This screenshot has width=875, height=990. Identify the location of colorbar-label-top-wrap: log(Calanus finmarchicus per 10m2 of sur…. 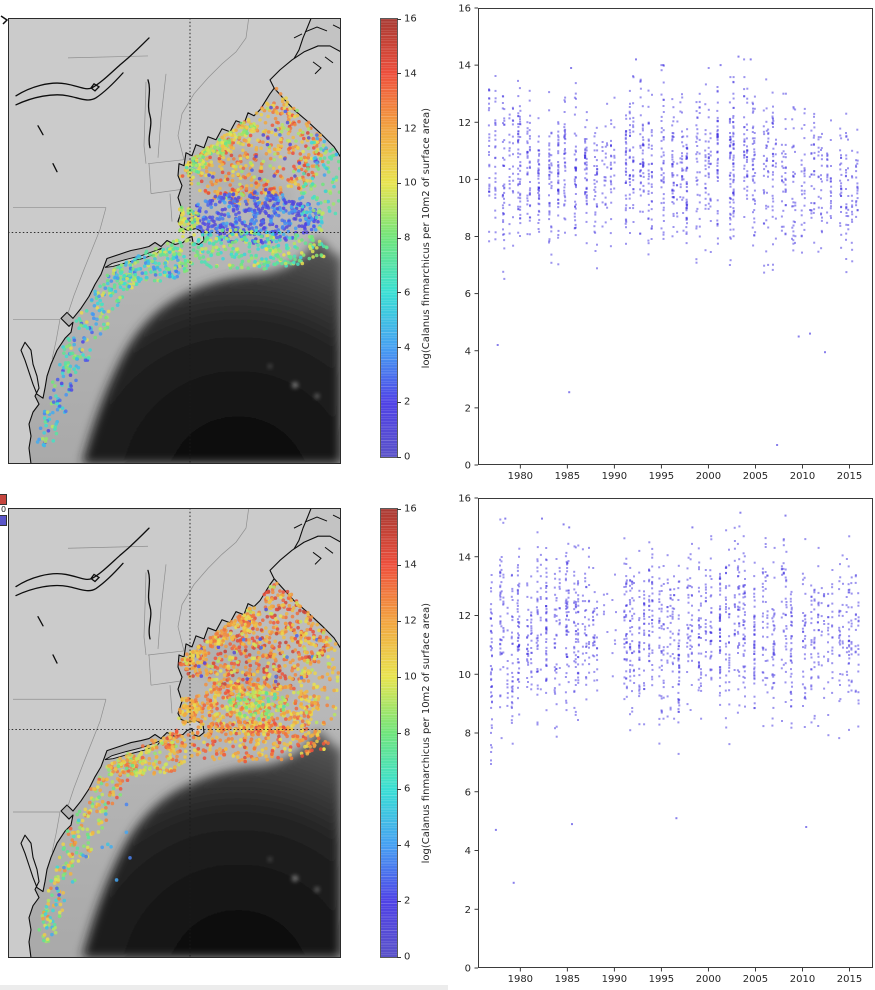
(426, 238).